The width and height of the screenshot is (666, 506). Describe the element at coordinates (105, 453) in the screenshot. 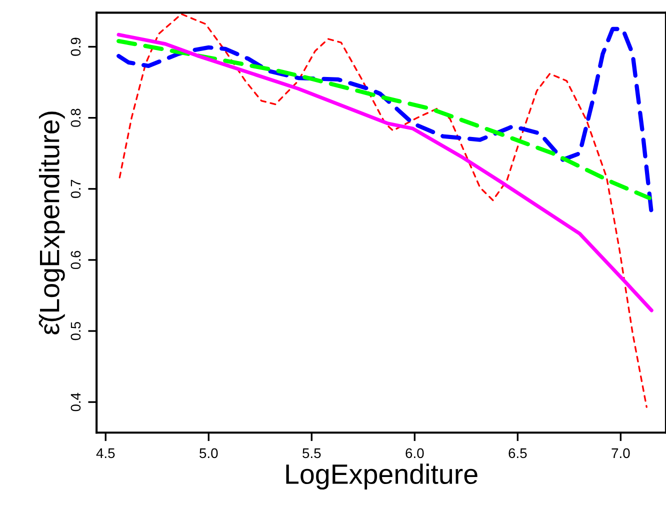

I see `x-tick-label: 4.5` at that location.